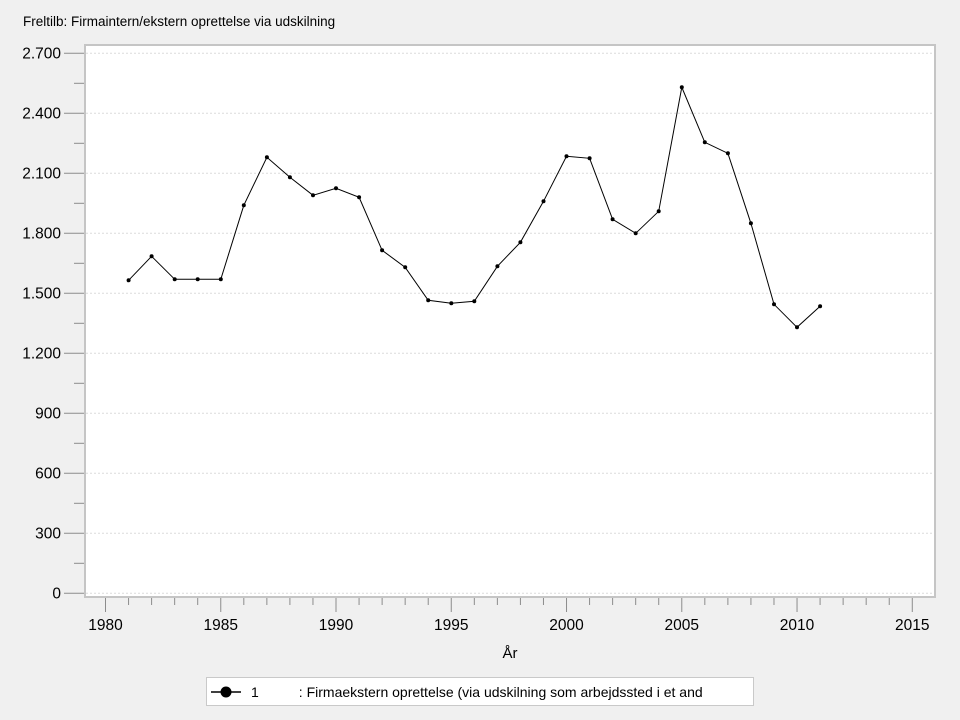  Describe the element at coordinates (221, 625) in the screenshot. I see `x-tick-label: 1985` at that location.